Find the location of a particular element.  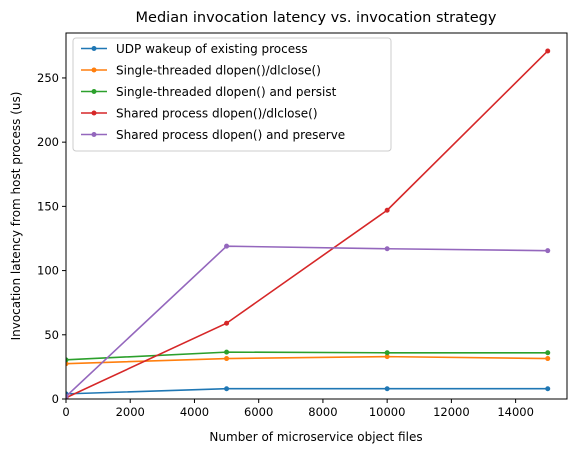

x-tick-label: 6000 is located at coordinates (258, 412).